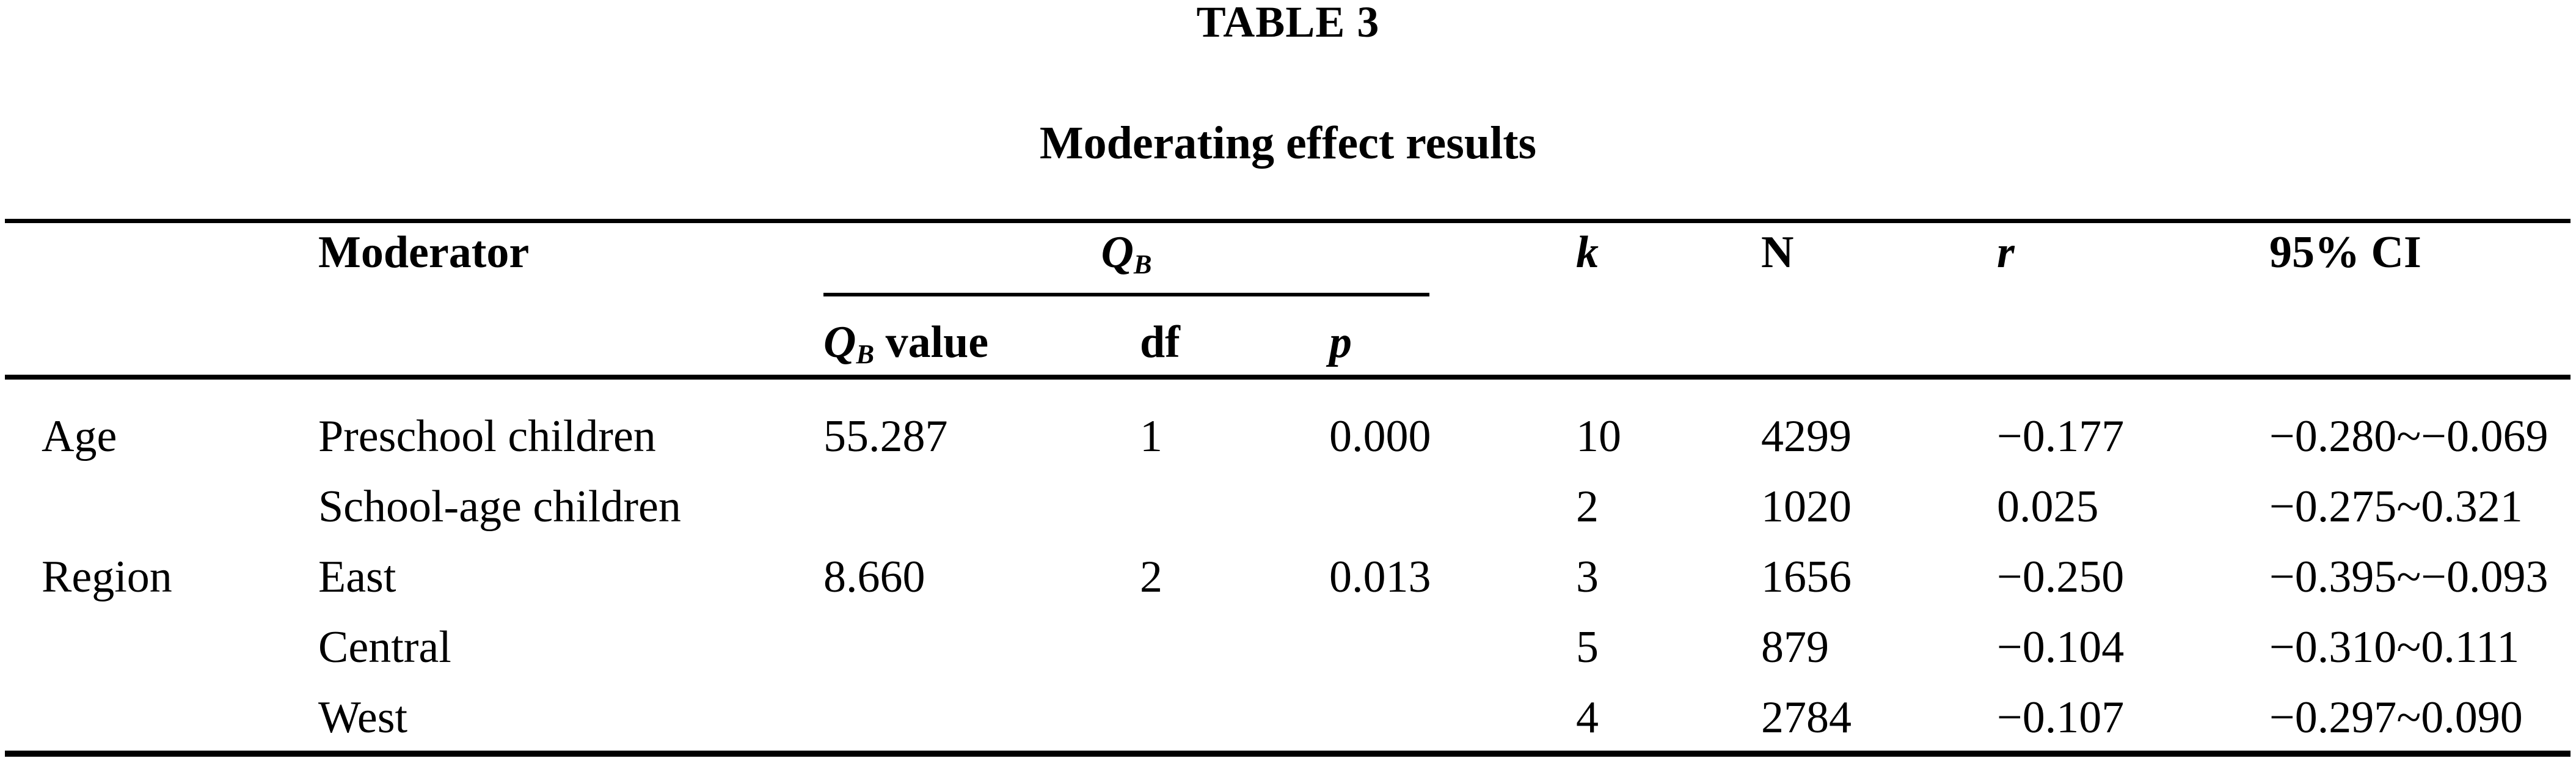 This screenshot has height=761, width=2576. Describe the element at coordinates (1806, 577) in the screenshot. I see `cell-n: 1656` at that location.